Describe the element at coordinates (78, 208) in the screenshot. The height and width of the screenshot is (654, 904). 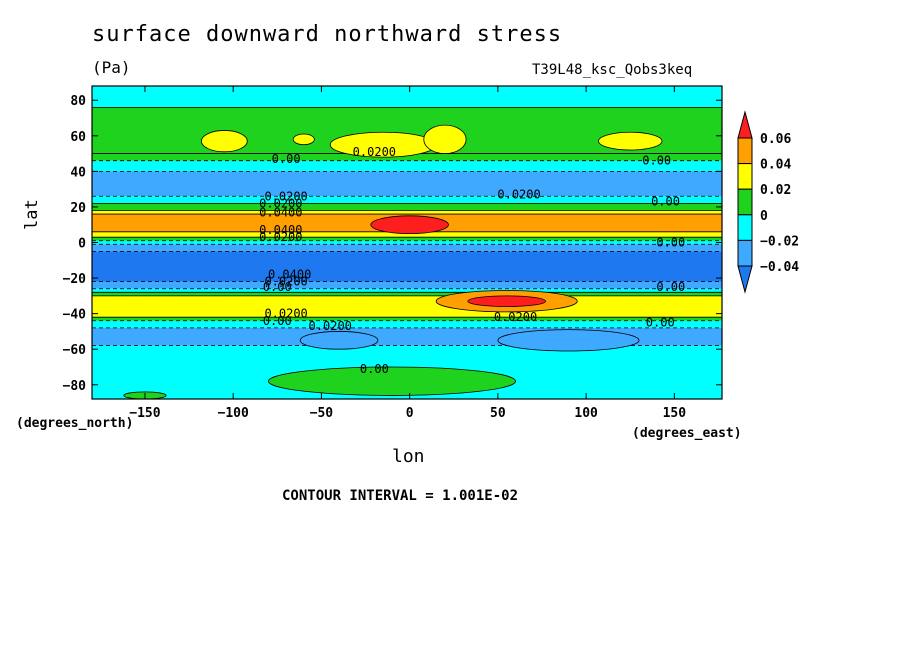
I see `y-tick-label: 20` at that location.